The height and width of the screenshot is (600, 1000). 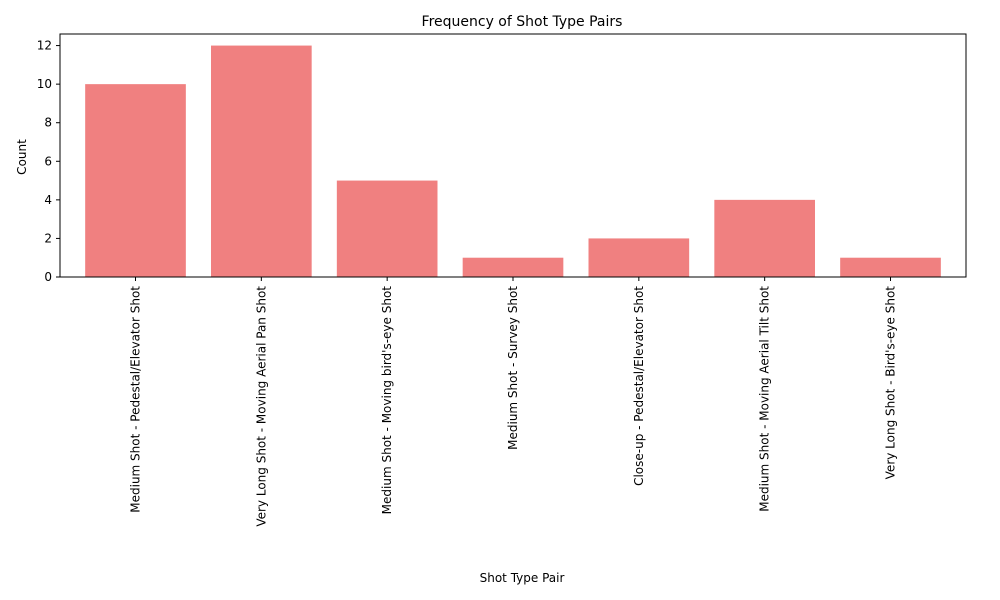 I want to click on chart-title: Frequency of Shot Type Pairs, so click(x=522, y=22).